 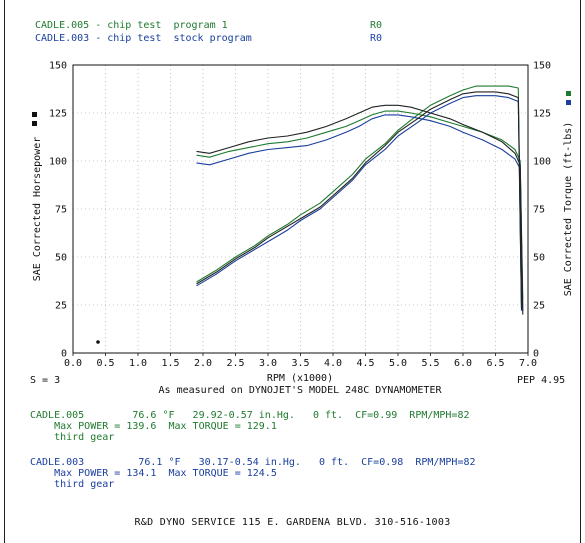 I want to click on x-tick-label: 5.0, so click(x=398, y=363).